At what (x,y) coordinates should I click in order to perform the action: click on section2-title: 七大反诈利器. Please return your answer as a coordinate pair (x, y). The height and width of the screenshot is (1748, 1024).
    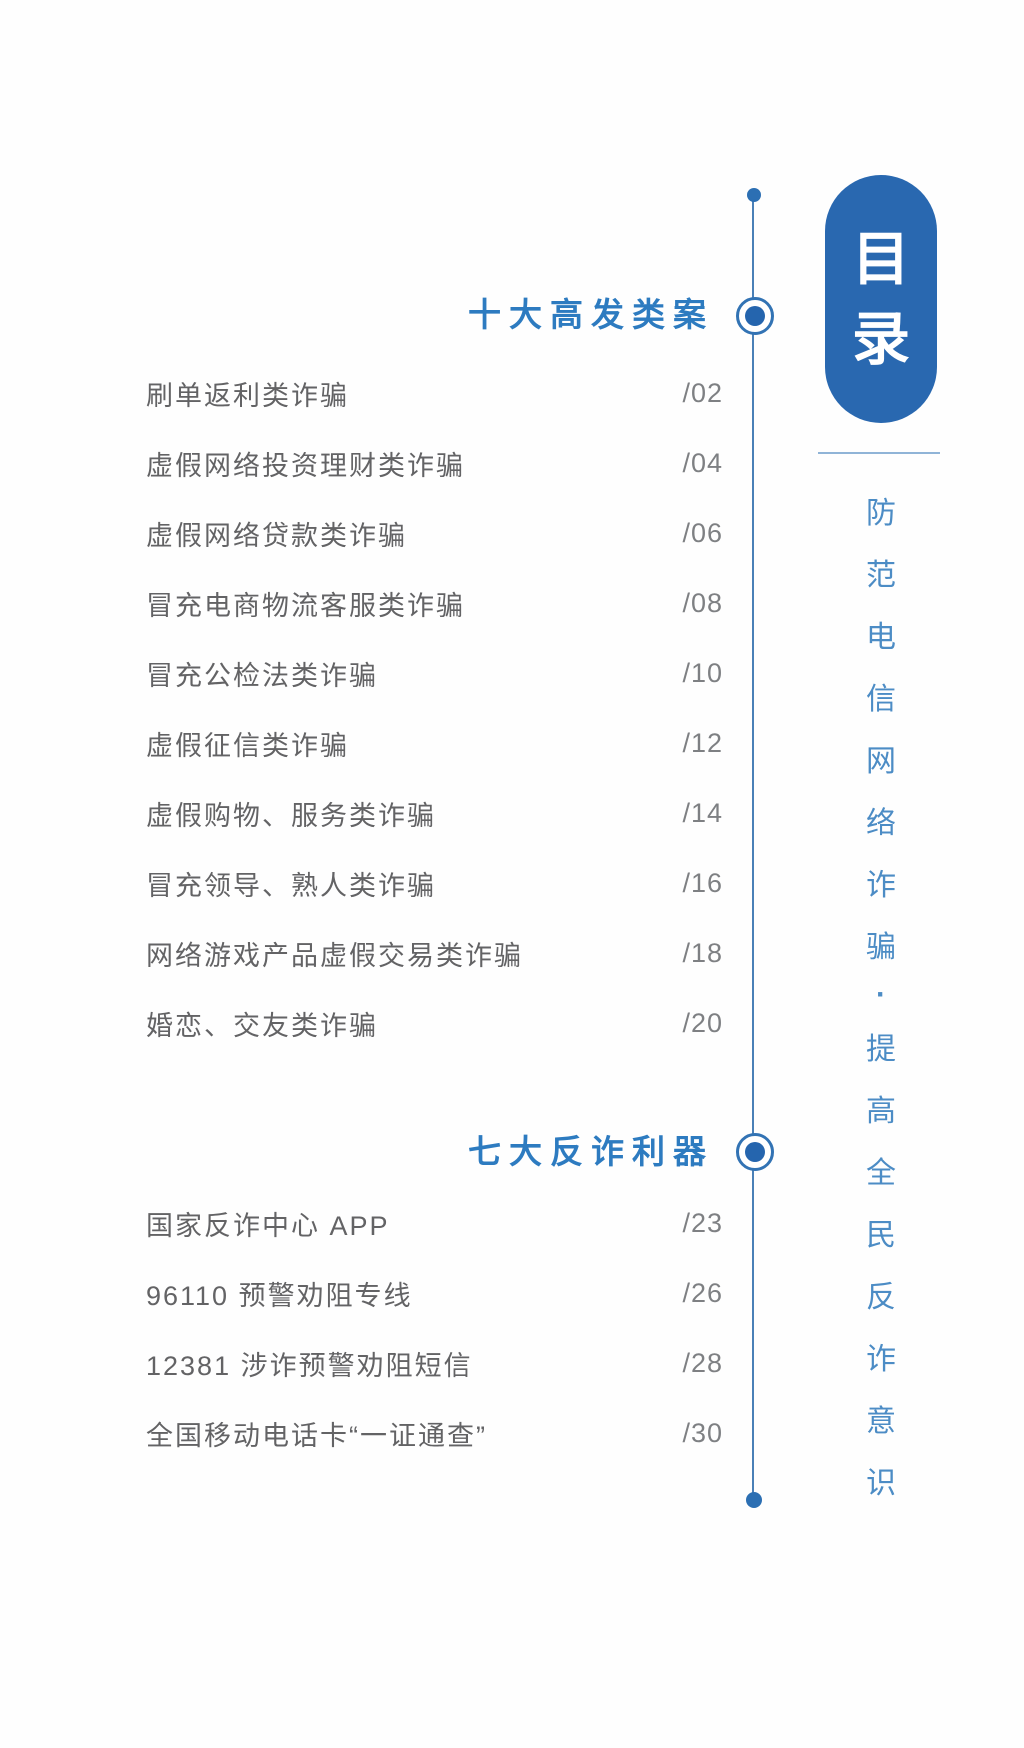
    Looking at the image, I should click on (591, 1151).